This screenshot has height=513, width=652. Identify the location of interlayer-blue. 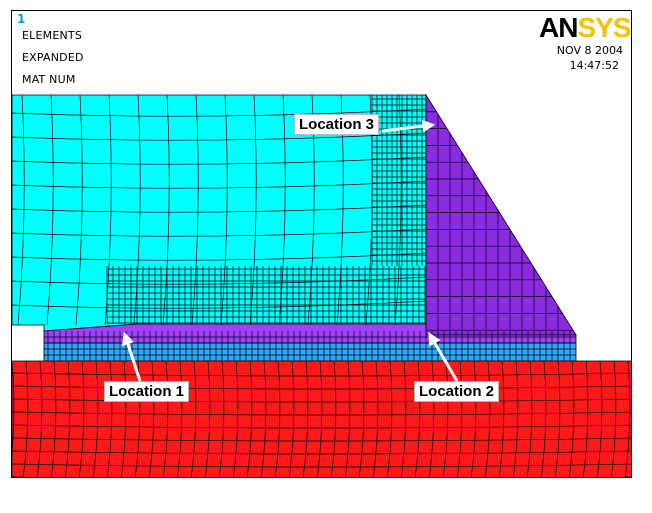
(310, 352).